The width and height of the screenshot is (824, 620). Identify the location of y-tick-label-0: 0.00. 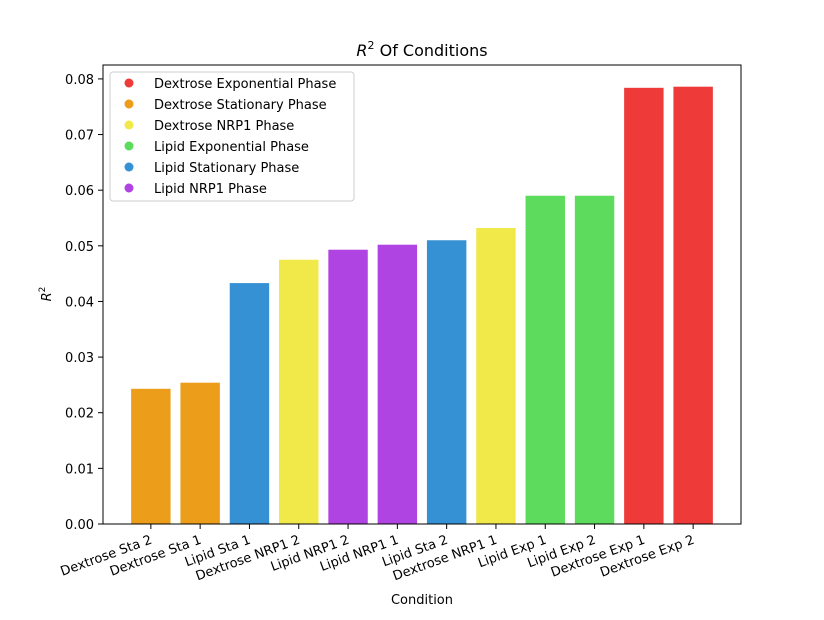
(79, 525).